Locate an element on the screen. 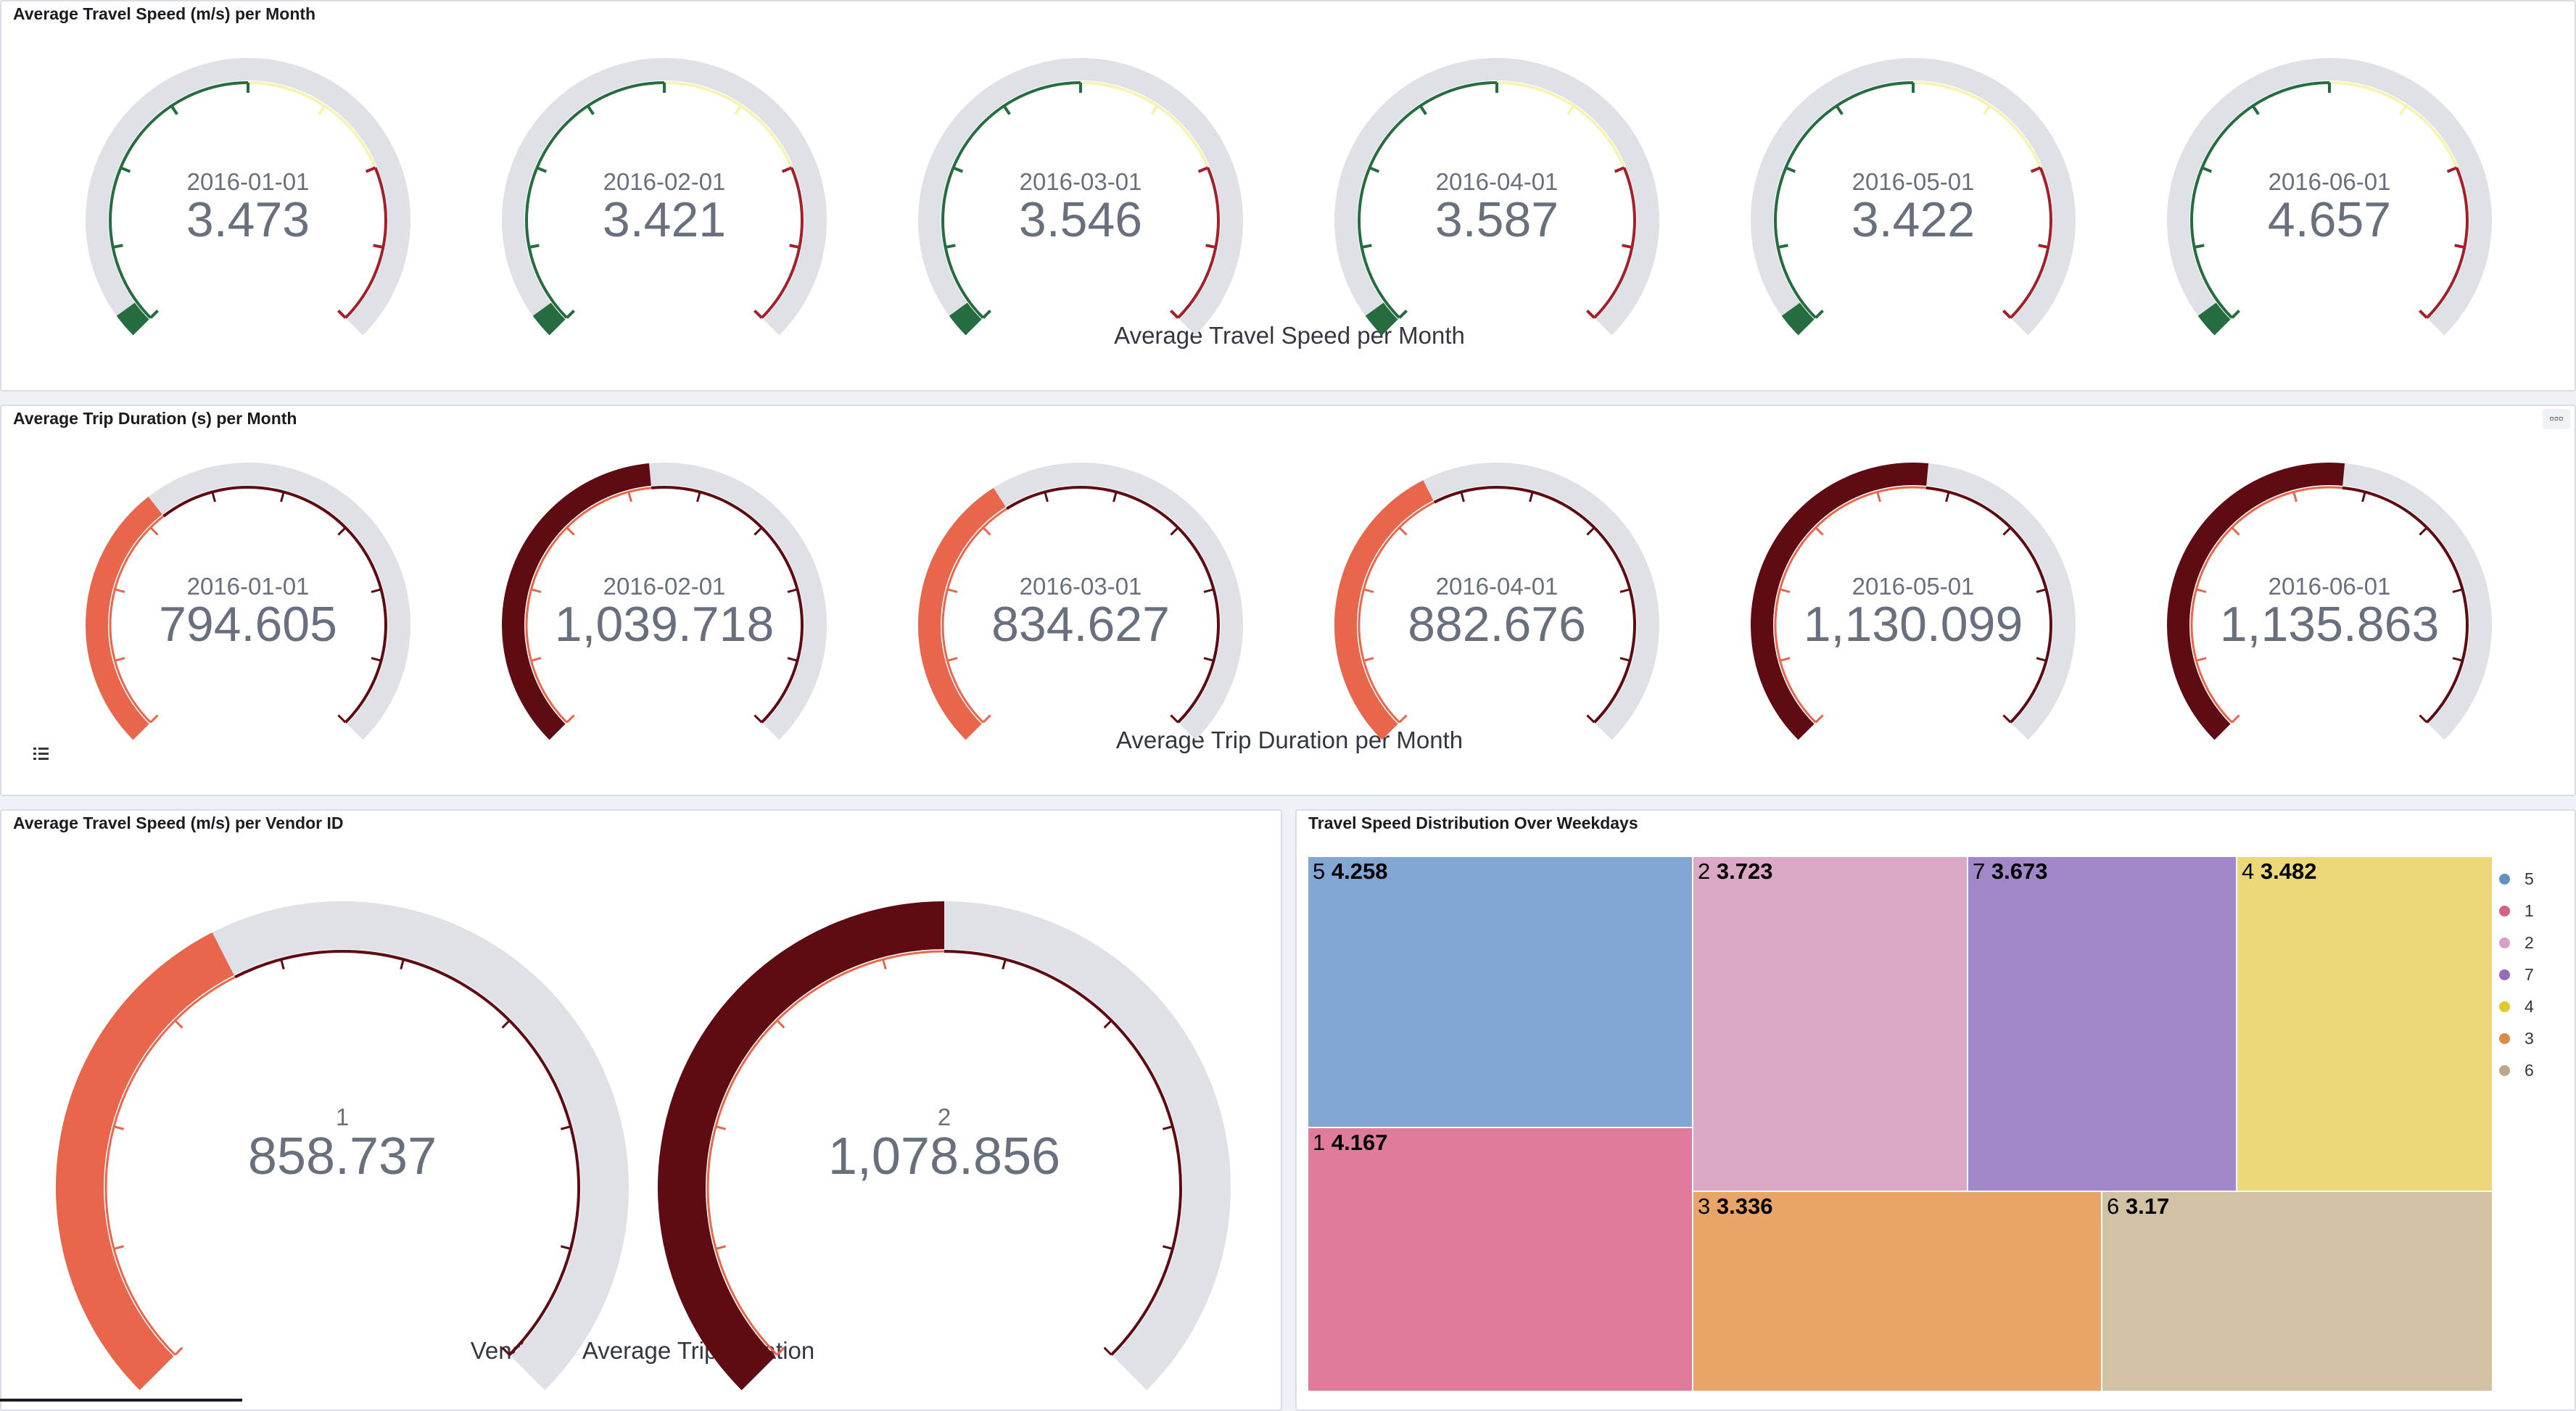 This screenshot has width=2576, height=1411. legend-label: 5 is located at coordinates (2529, 878).